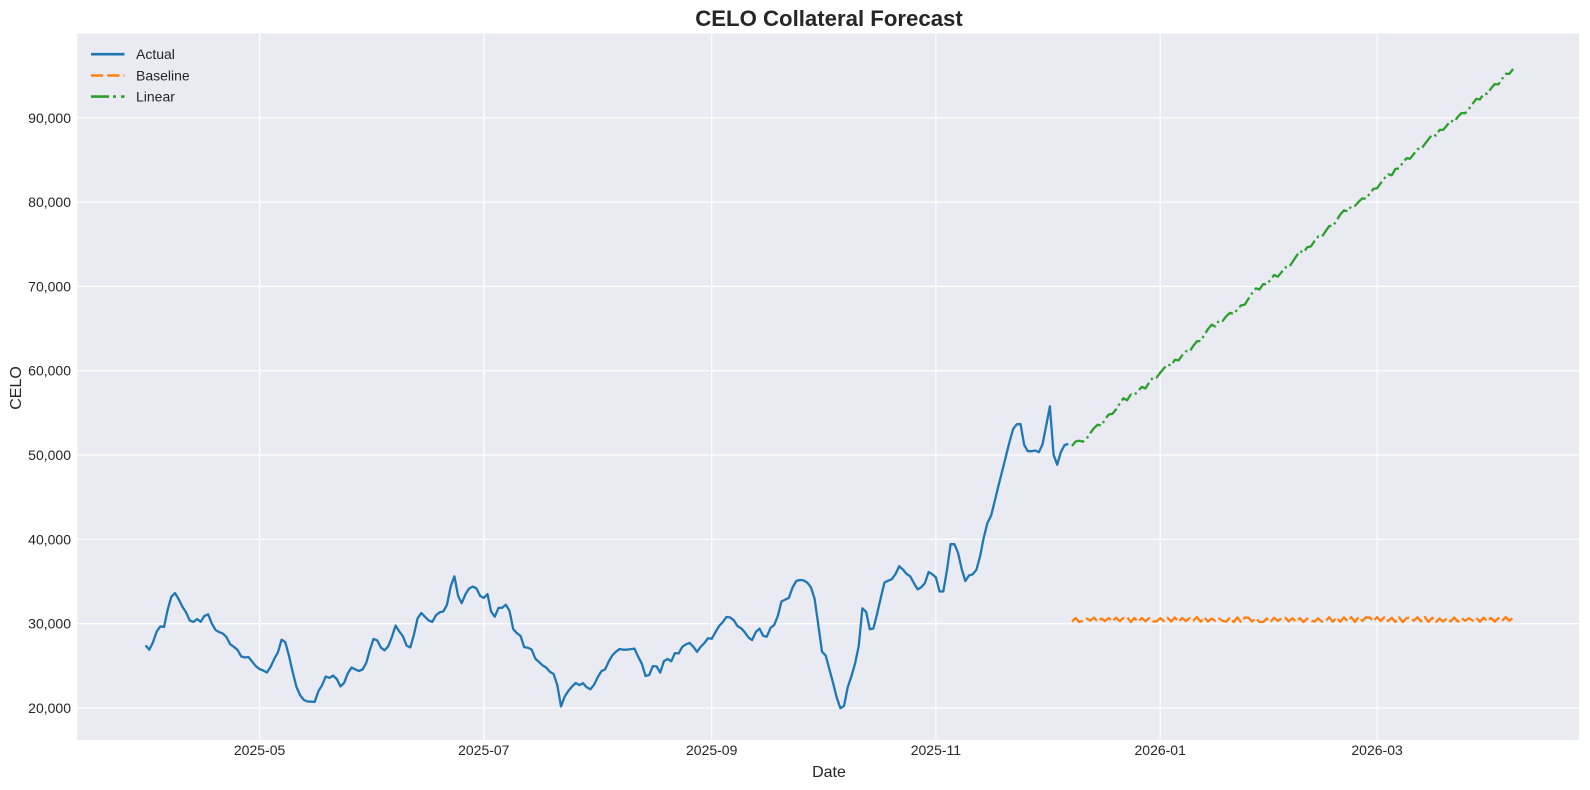  I want to click on svg-text: 20,000, so click(49, 708).